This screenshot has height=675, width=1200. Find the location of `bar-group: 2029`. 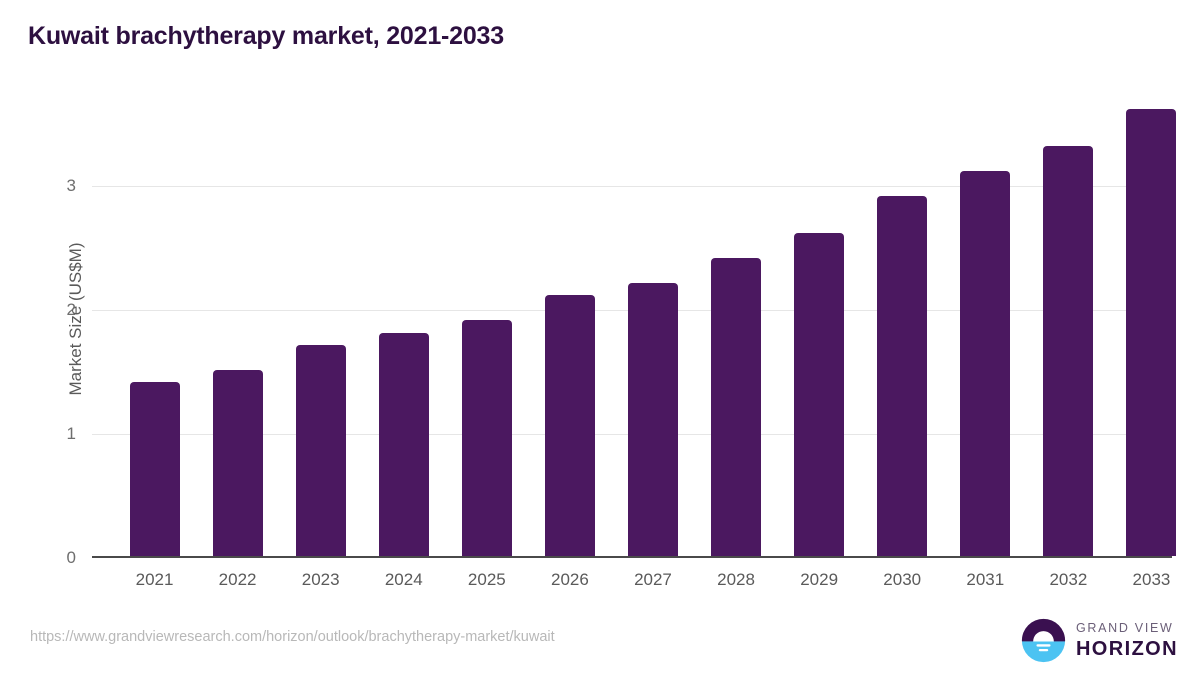

bar-group: 2029 is located at coordinates (819, 334).